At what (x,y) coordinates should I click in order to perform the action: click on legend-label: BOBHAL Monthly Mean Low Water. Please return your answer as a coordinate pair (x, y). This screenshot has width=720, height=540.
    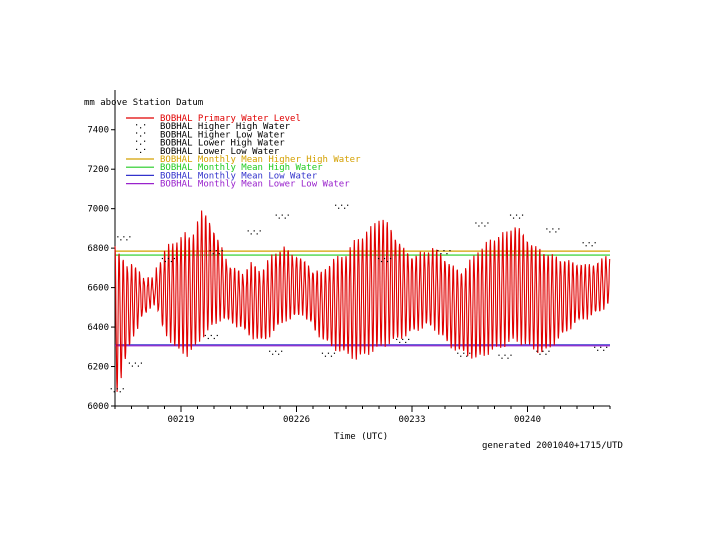
    Looking at the image, I should click on (239, 176).